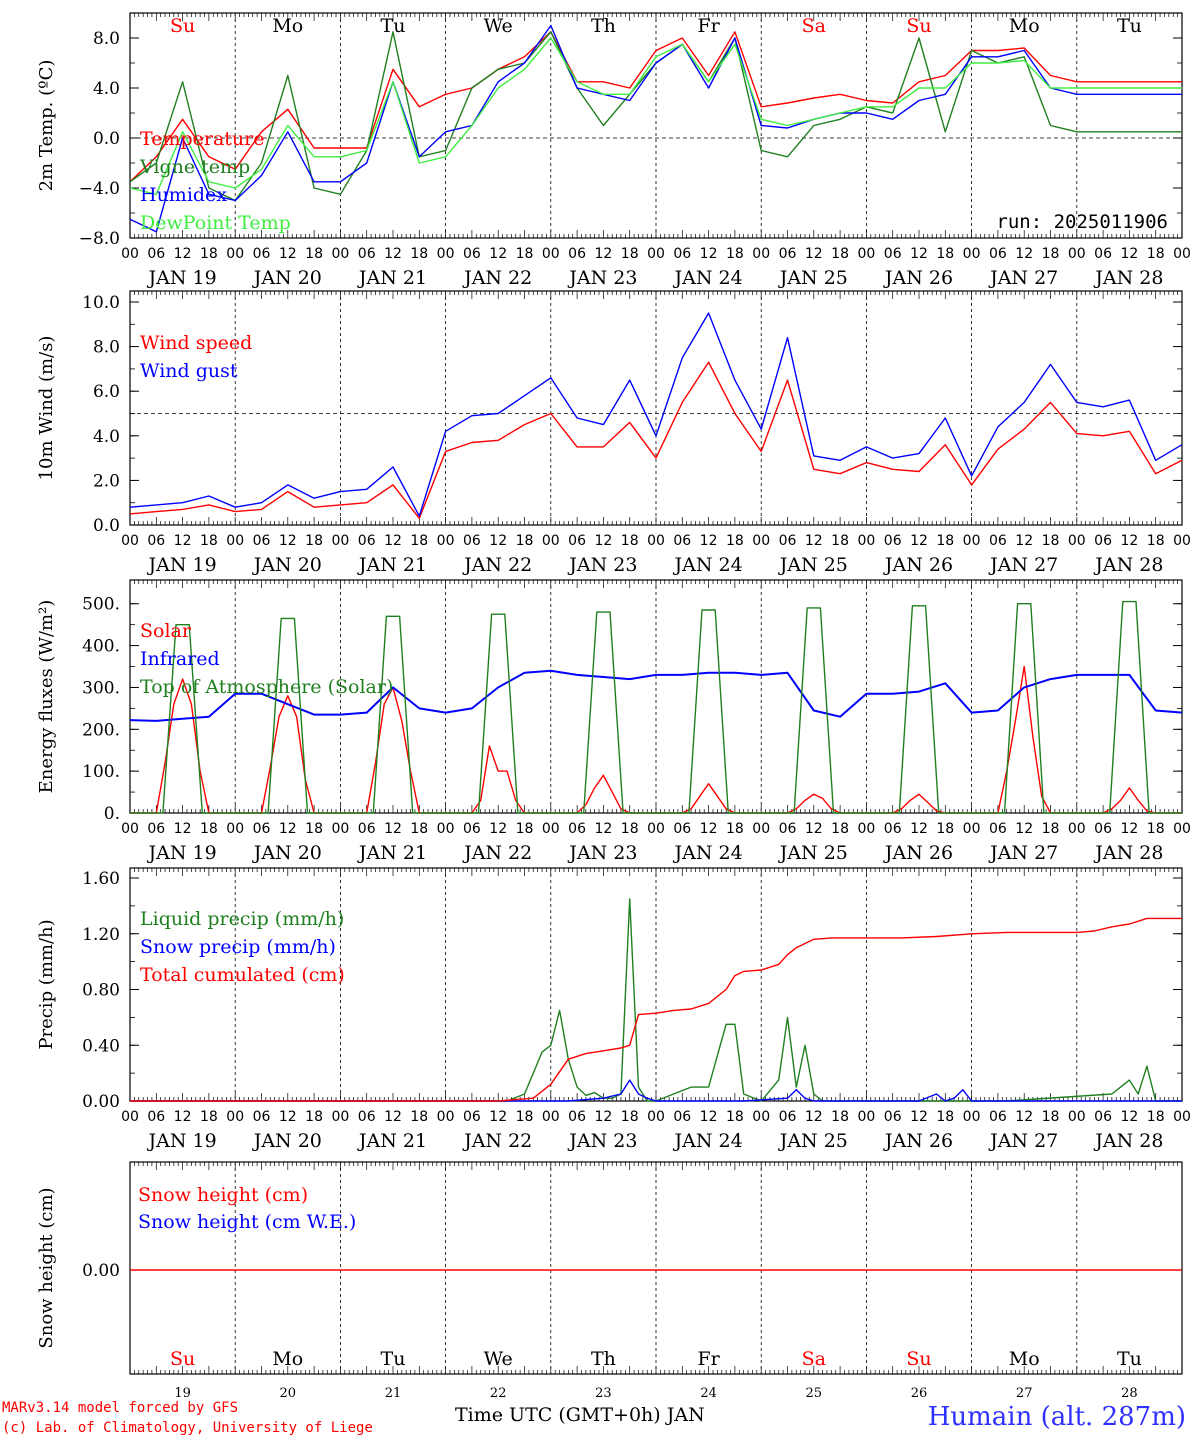 The height and width of the screenshot is (1440, 1194). Describe the element at coordinates (223, 1195) in the screenshot. I see `legend-entry: Snow height (cm)` at that location.